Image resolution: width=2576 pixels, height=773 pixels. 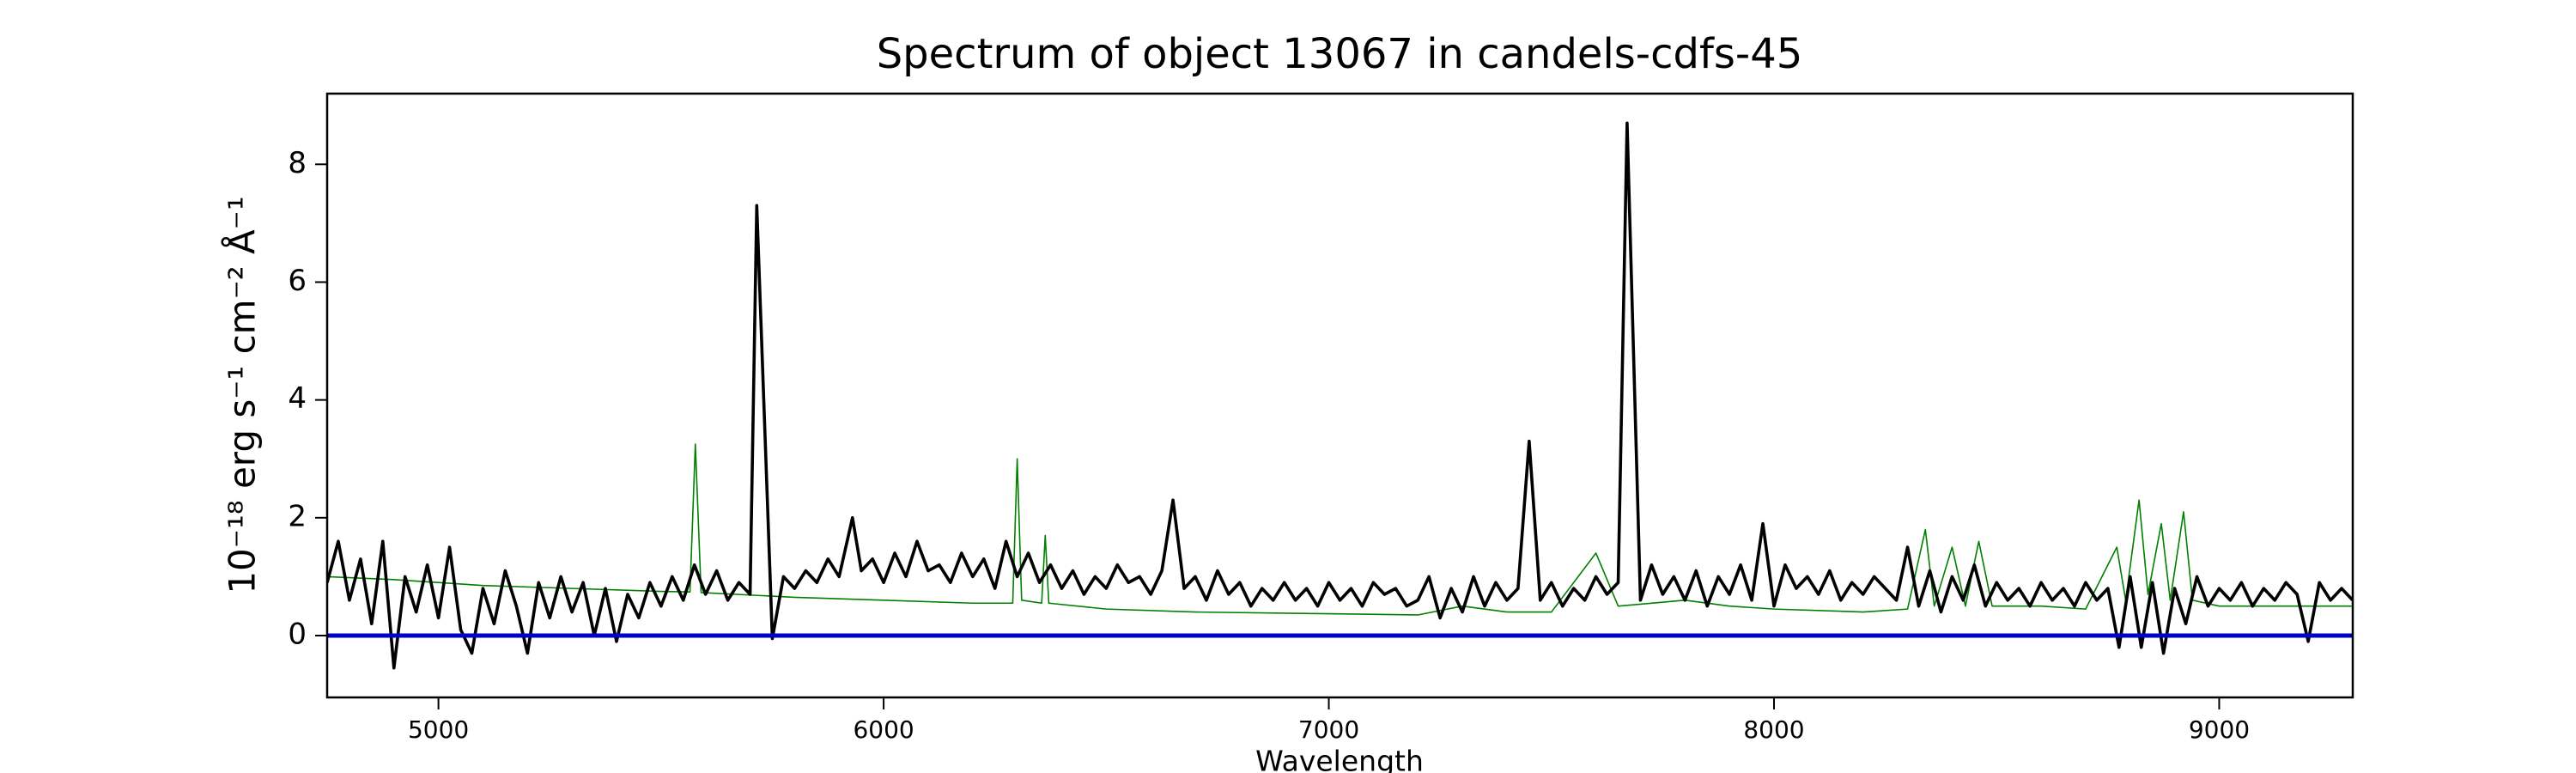 What do you see at coordinates (297, 516) in the screenshot?
I see `y-tick-label: 2` at bounding box center [297, 516].